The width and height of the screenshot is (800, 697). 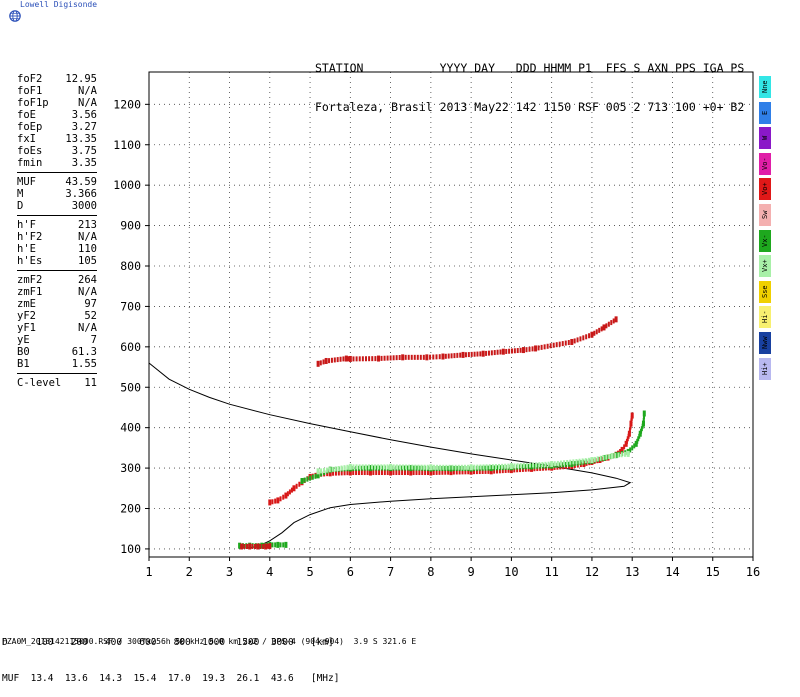 What do you see at coordinates (765, 292) in the screenshot?
I see `legend-label: Sse` at bounding box center [765, 292].